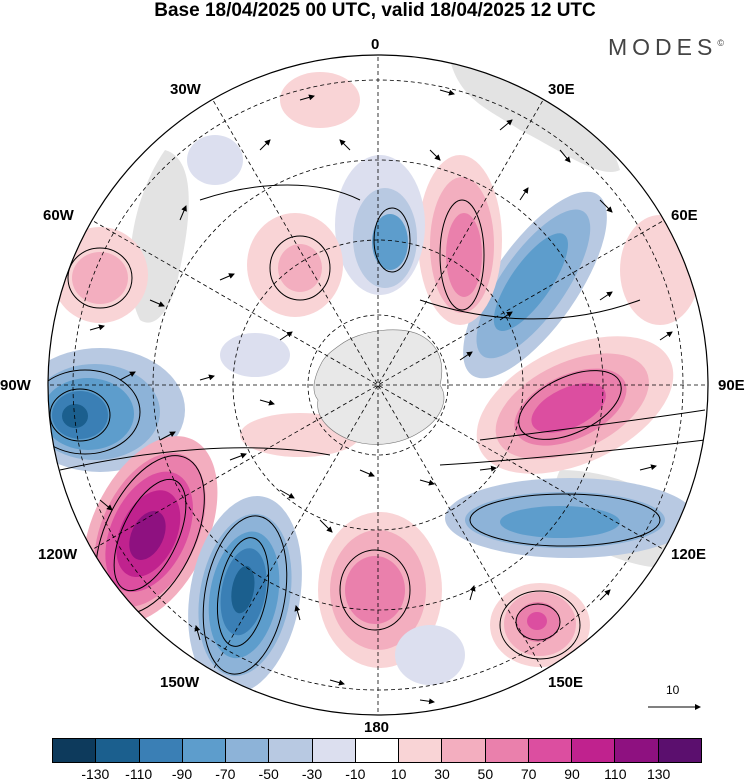 This screenshot has height=784, width=750. I want to click on label-lon-0: 0, so click(375, 44).